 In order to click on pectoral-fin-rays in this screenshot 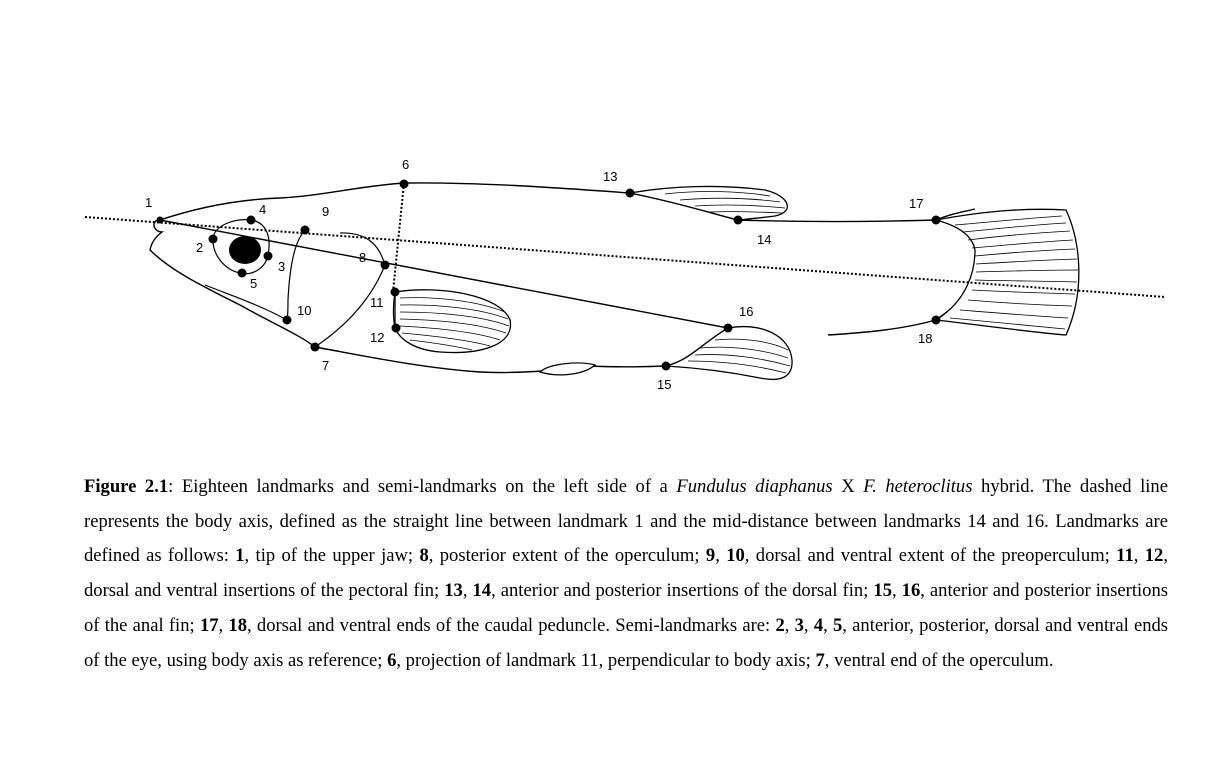, I will do `click(454, 324)`.